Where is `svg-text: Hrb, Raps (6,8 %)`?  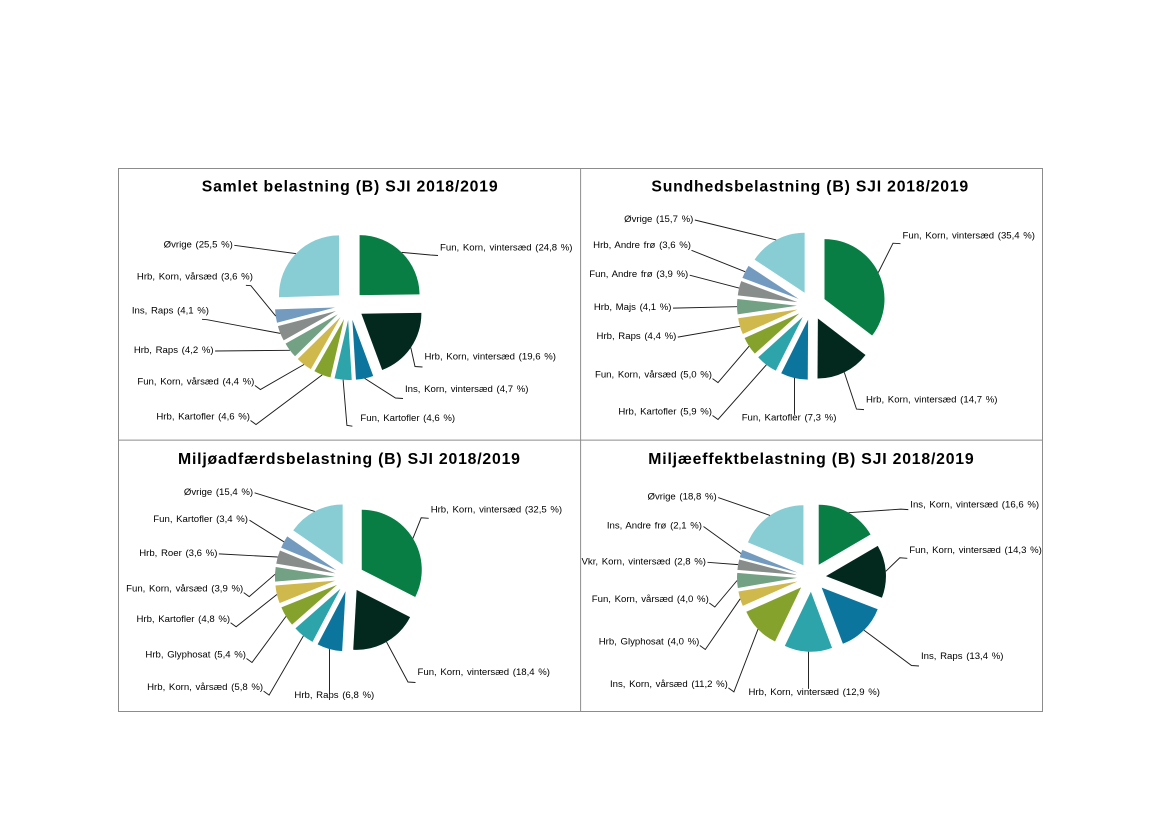
svg-text: Hrb, Raps (6,8 %) is located at coordinates (334, 695).